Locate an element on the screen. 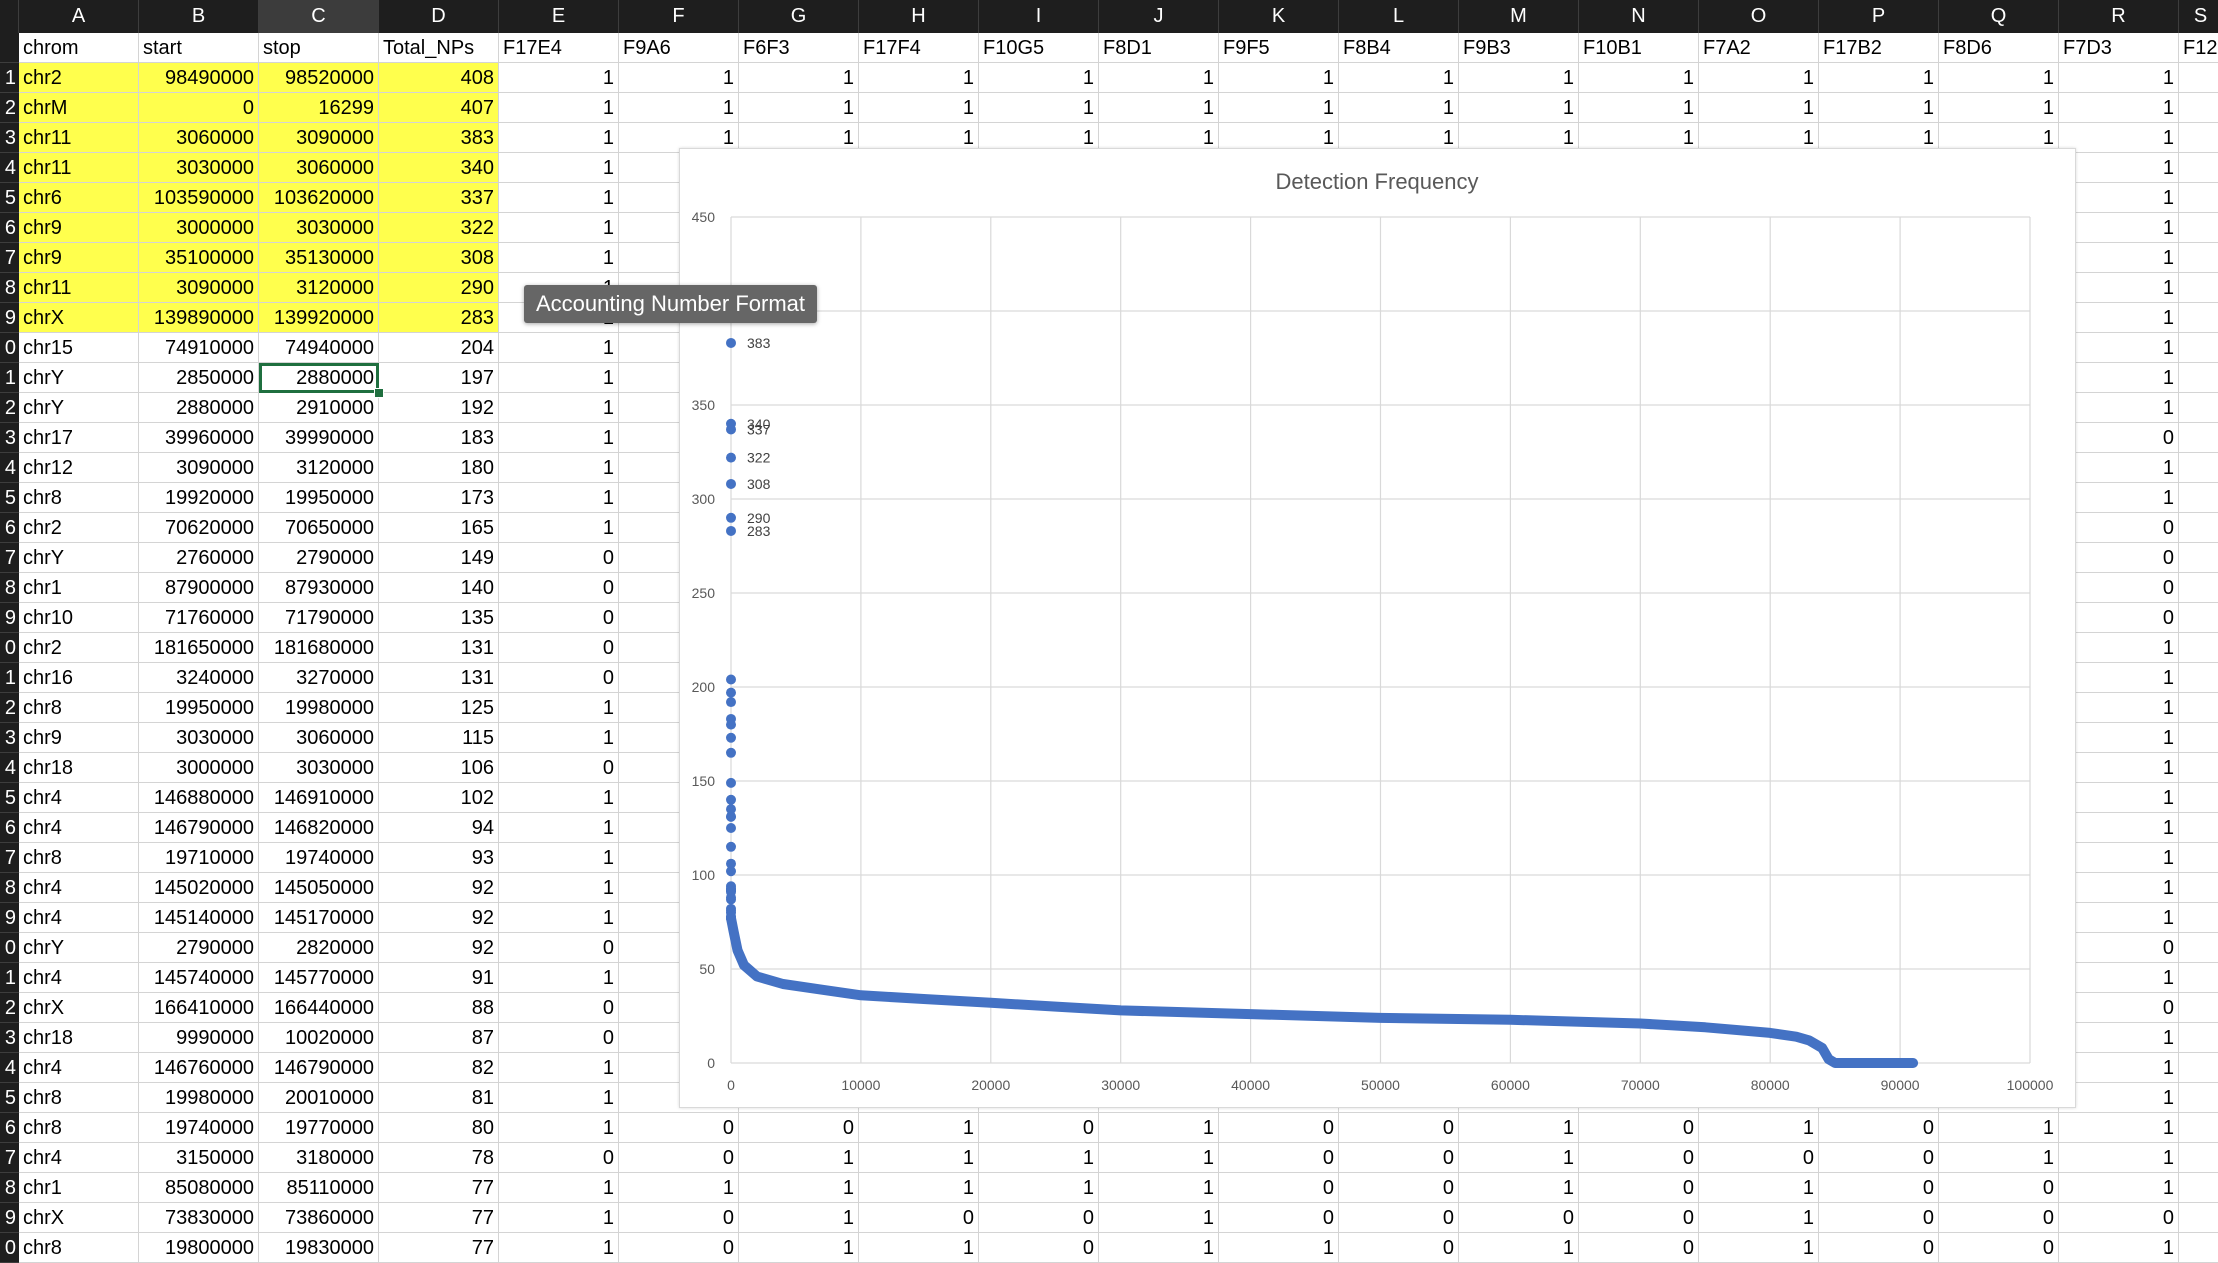 This screenshot has height=1263, width=2218. table-cell: 146880000 is located at coordinates (199, 798).